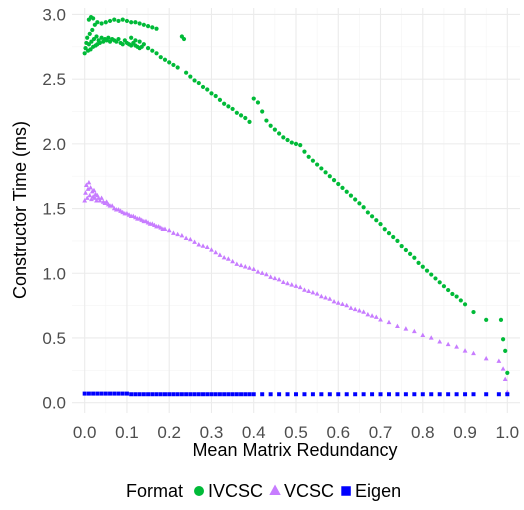 This screenshot has width=524, height=510. Describe the element at coordinates (275, 489) in the screenshot. I see `legend-key-vcsc` at that location.